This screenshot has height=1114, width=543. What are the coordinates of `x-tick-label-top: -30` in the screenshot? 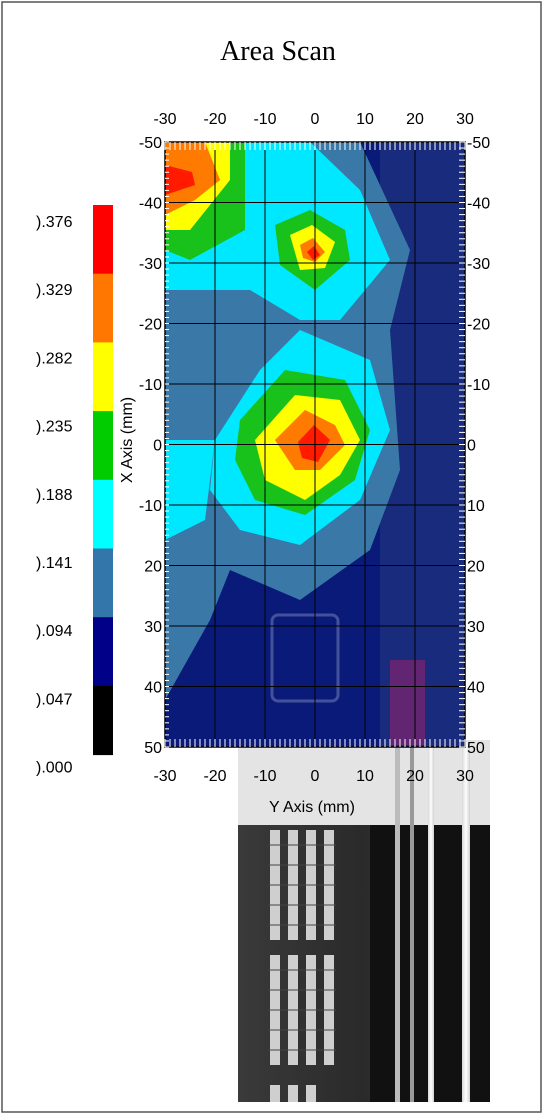 It's located at (164, 119).